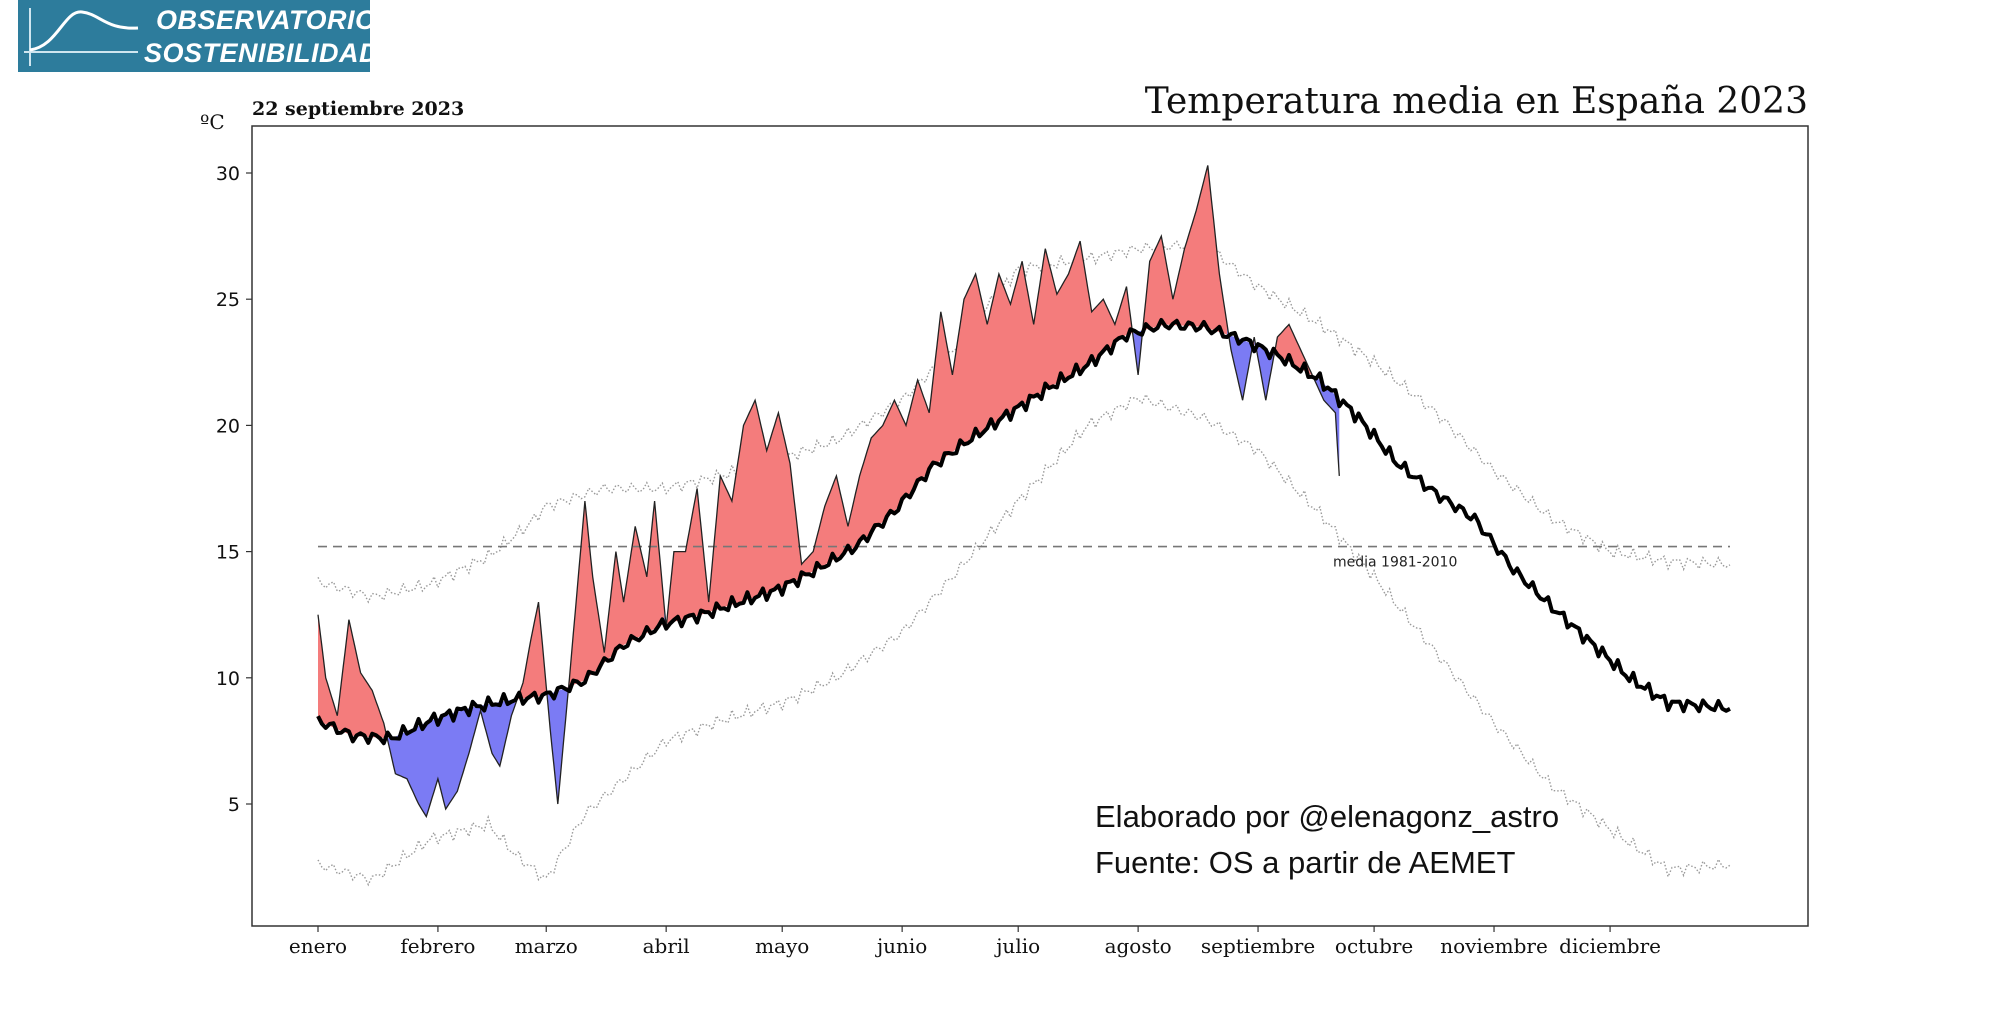 The height and width of the screenshot is (1036, 2000). What do you see at coordinates (1258, 946) in the screenshot?
I see `x-tick-label-septiembre: septiembre` at bounding box center [1258, 946].